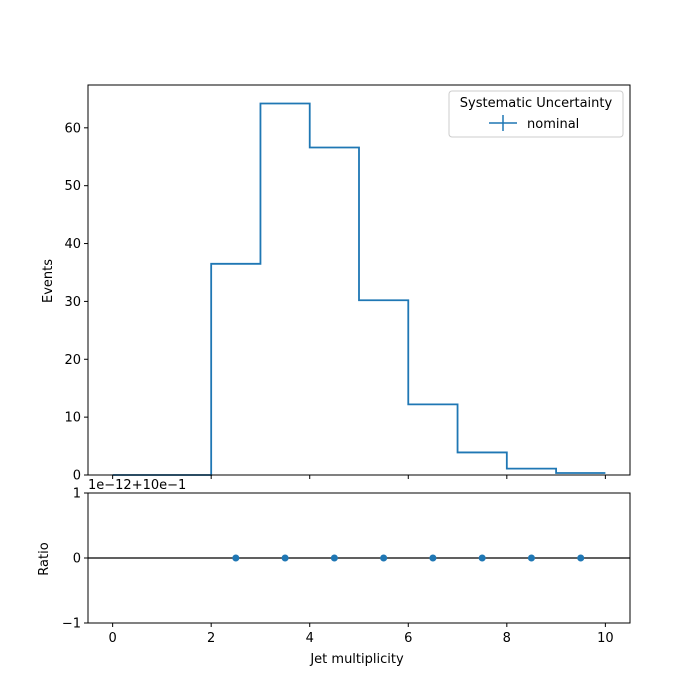  I want to click on ratio-x-tick-label: 0, so click(112, 638).